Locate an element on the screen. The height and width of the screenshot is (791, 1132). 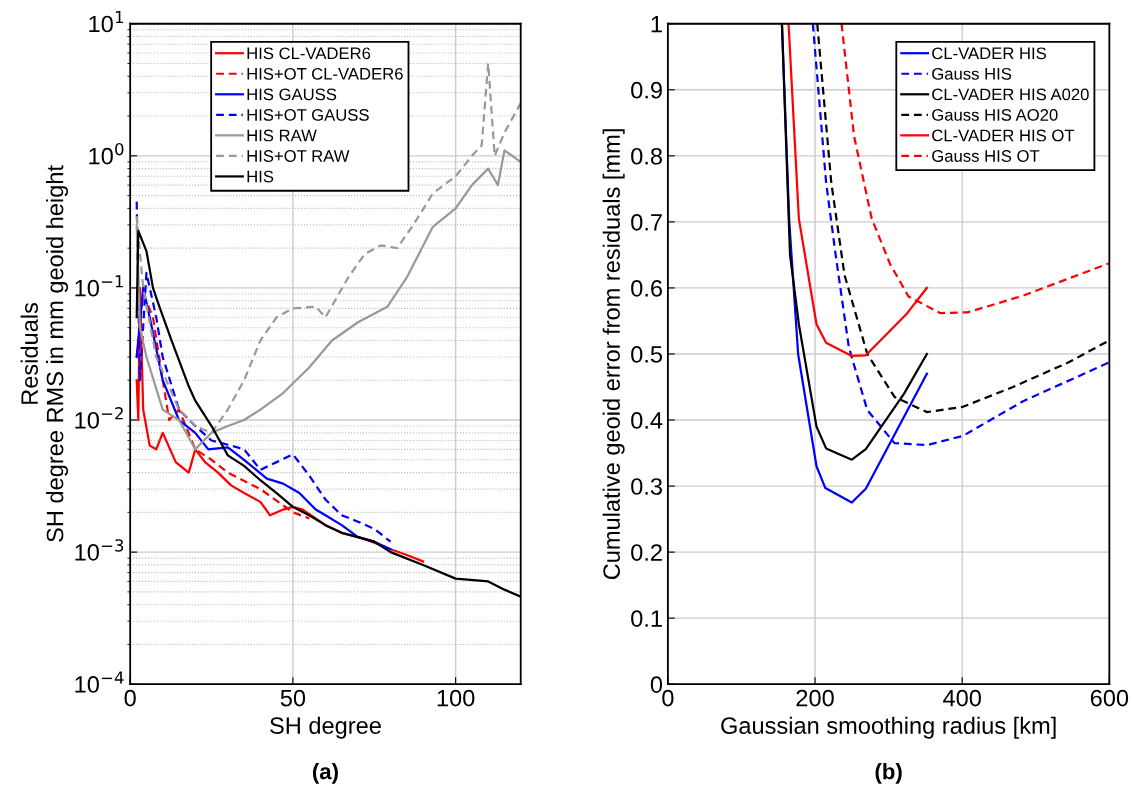
y-tick-label: 0.6 is located at coordinates (646, 288).